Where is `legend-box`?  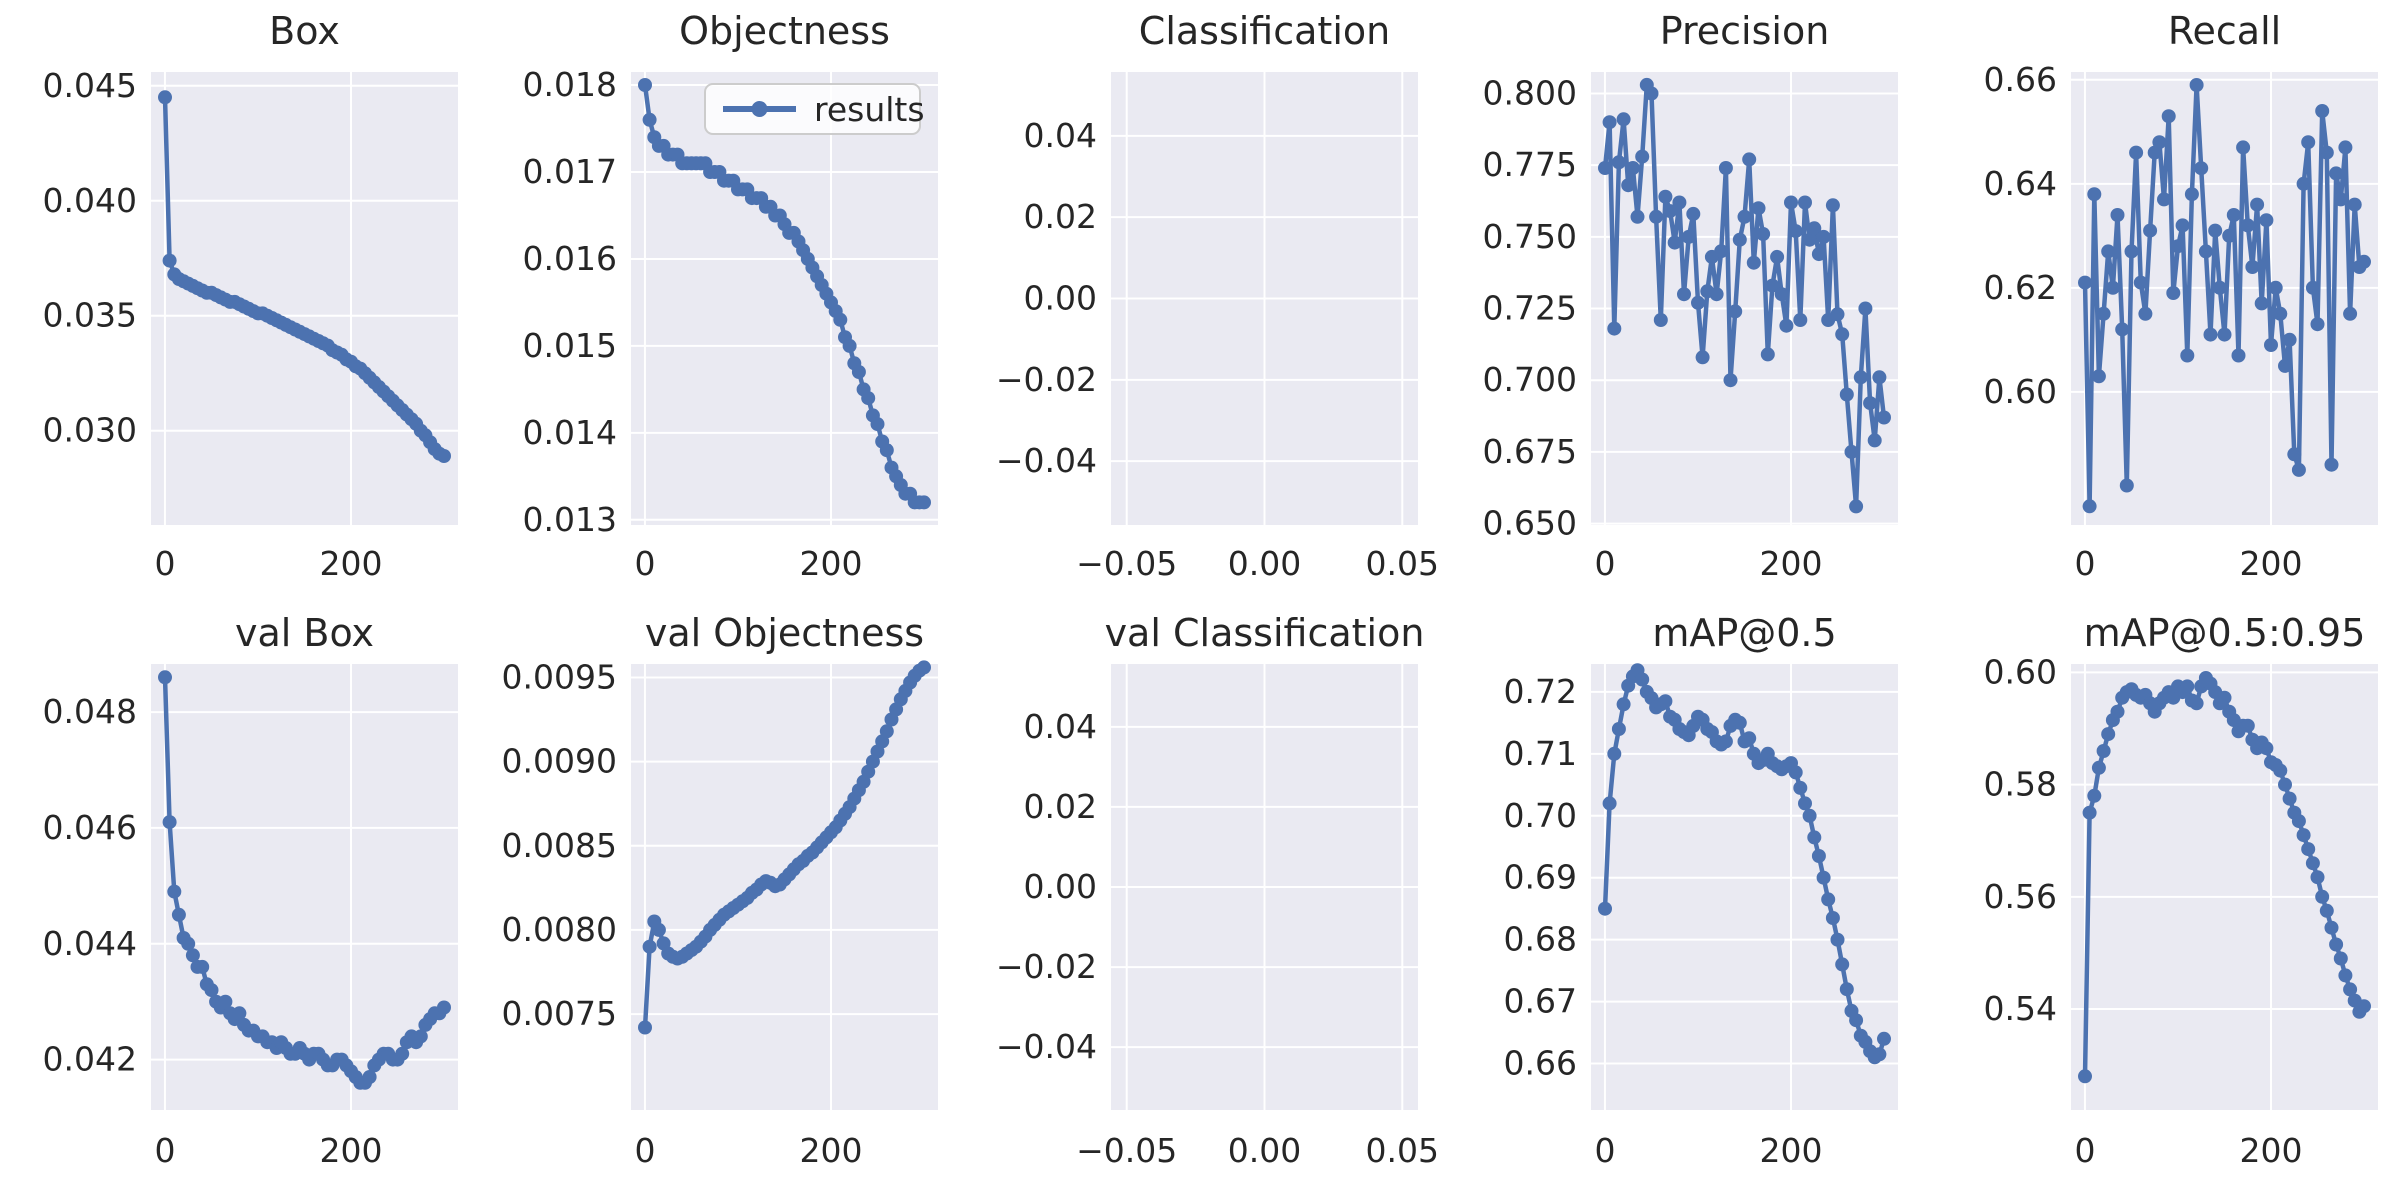 legend-box is located at coordinates (812, 109).